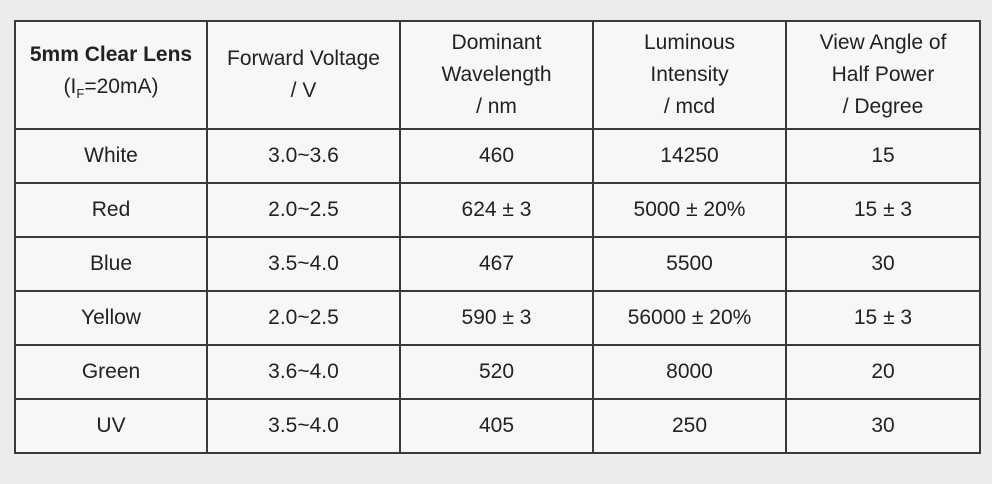  I want to click on header-lens: 5mm Clear Lens (IF=20mA), so click(111, 75).